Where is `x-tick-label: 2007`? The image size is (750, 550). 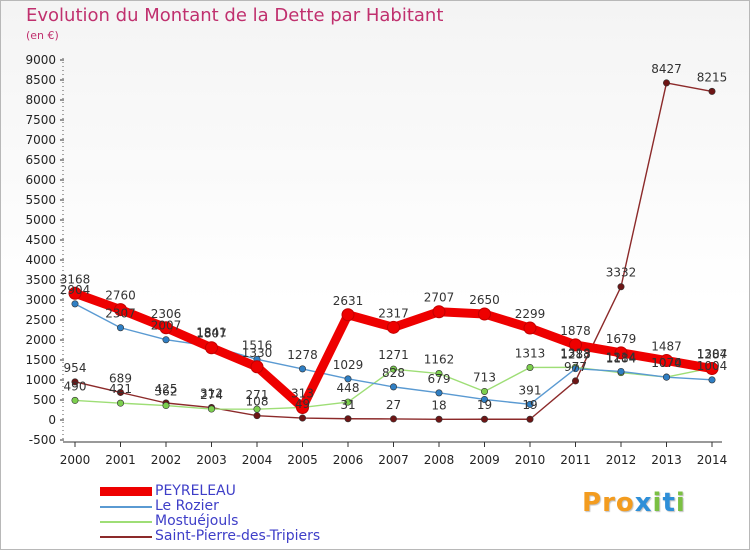 x-tick-label: 2007 is located at coordinates (393, 460).